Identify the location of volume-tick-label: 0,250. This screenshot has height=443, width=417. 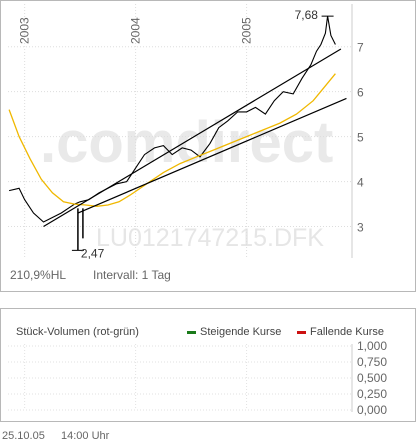
(372, 394).